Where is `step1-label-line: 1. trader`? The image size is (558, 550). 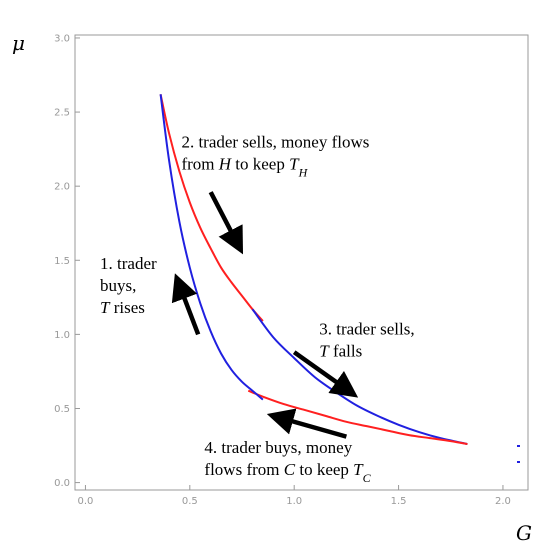 step1-label-line: 1. trader is located at coordinates (128, 263).